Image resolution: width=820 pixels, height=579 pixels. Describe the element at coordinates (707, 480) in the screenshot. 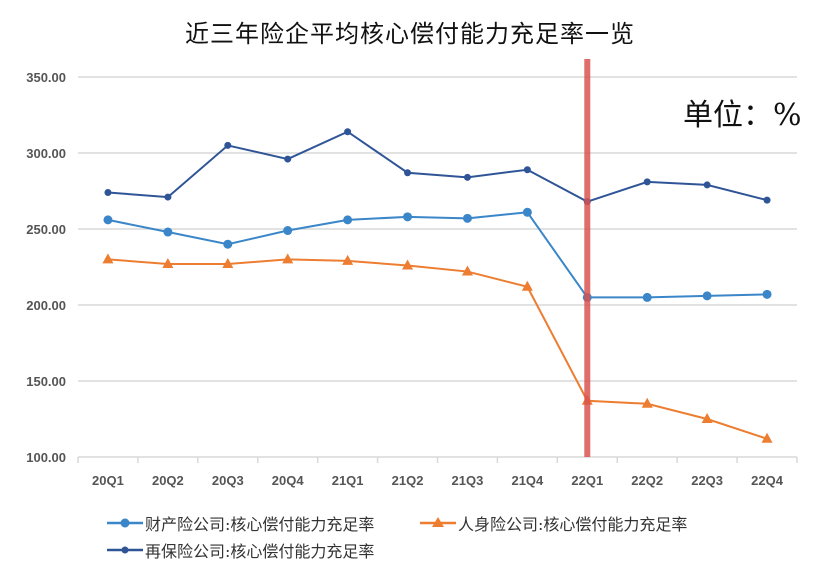

I see `x-tick-label: 22Q3` at that location.